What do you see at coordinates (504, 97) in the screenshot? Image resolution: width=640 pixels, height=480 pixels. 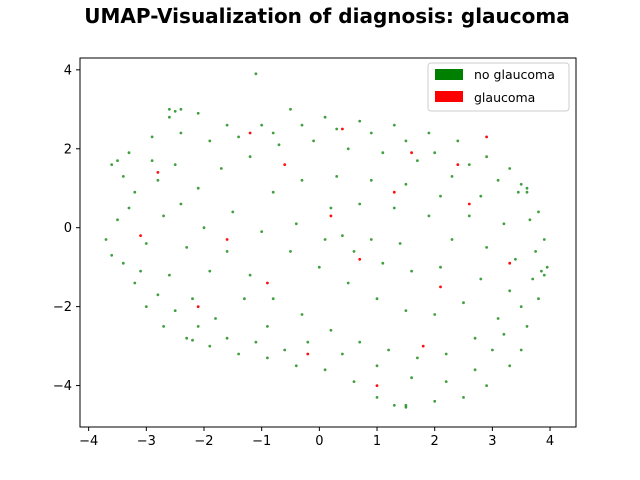 I see `legend-label-glaucoma: glaucoma` at bounding box center [504, 97].